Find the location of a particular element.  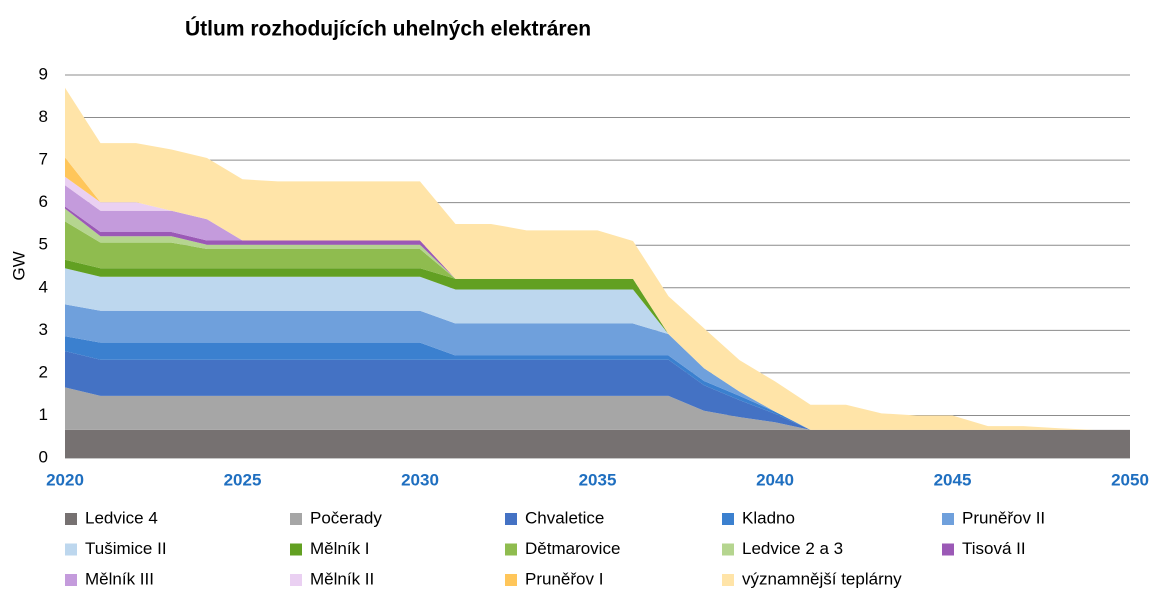

legend-label: Mělník III is located at coordinates (119, 578).